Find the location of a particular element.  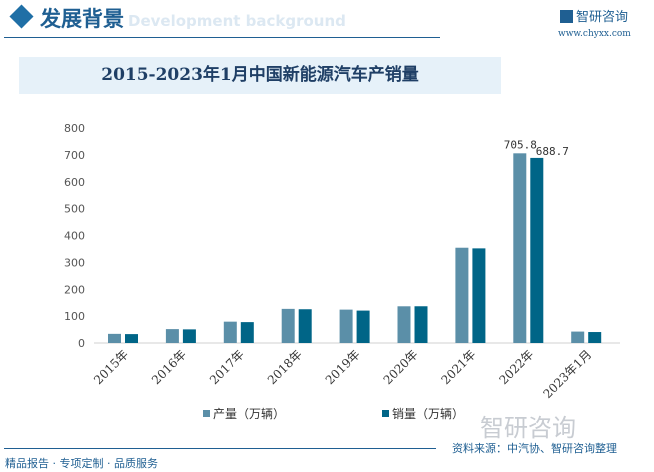

footer-divider is located at coordinates (220, 448).